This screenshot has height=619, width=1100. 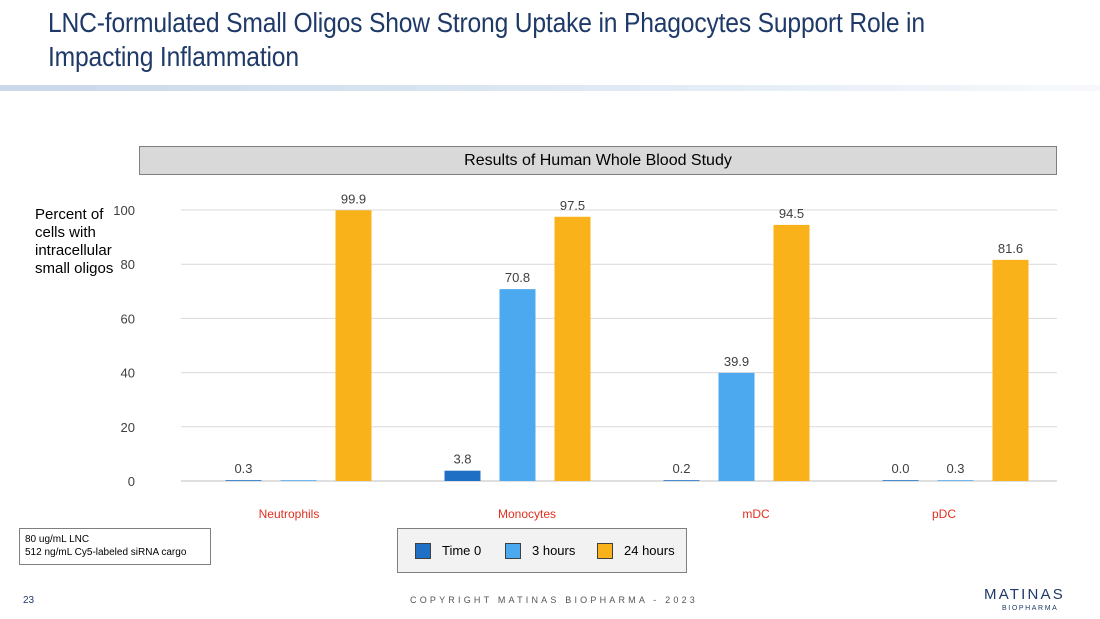 I want to click on y-tick-label-40: 40, so click(x=128, y=373).